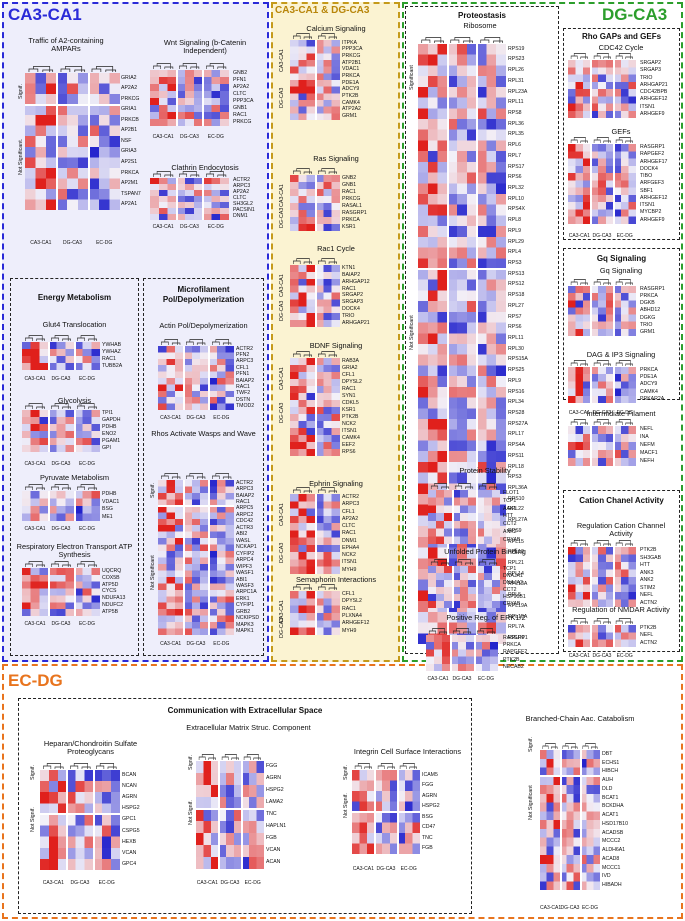 The width and height of the screenshot is (685, 921). What do you see at coordinates (516, 48) in the screenshot?
I see `gene-label: RPS19` at bounding box center [516, 48].